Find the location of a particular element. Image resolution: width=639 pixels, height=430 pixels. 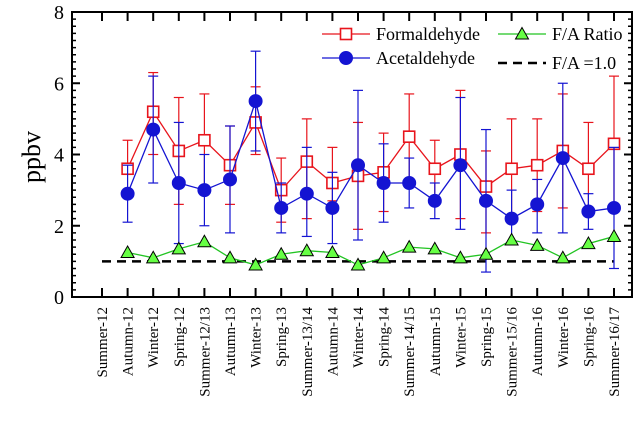

legend-item: Formaldehyde is located at coordinates (401, 34).